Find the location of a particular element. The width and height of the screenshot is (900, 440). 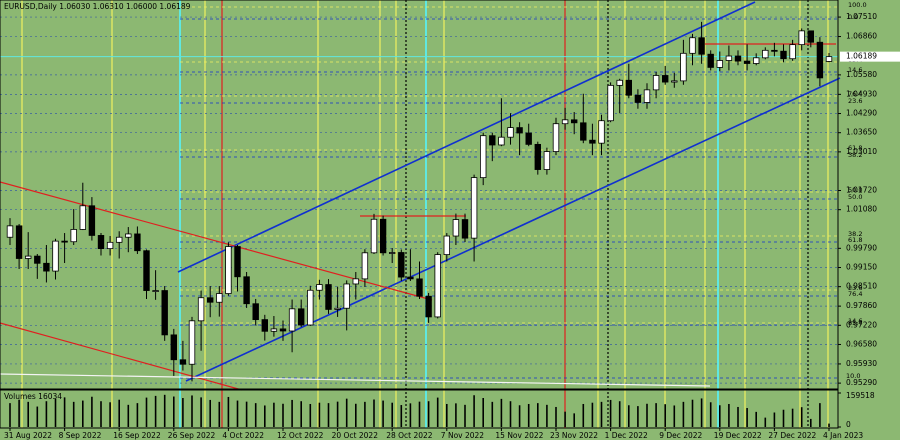

y-tick-label: 1.07510 is located at coordinates (861, 16).